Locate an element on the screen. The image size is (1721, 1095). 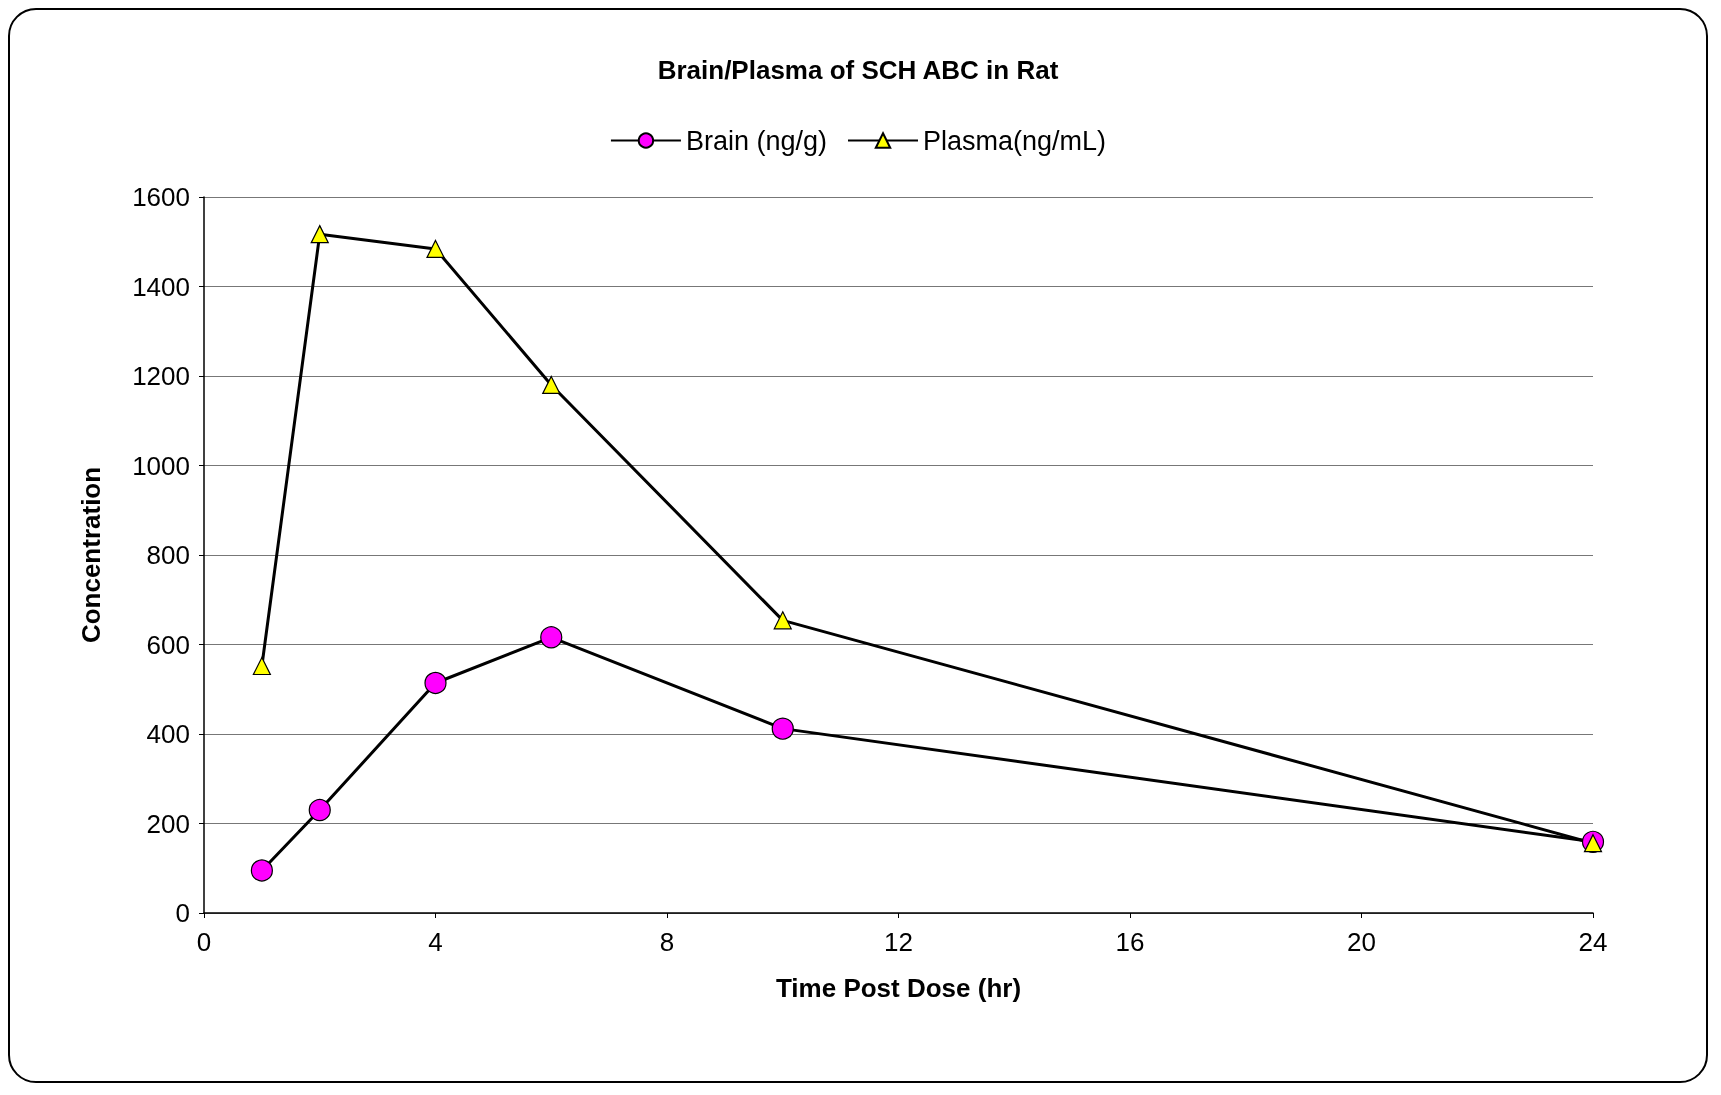
chart-title: Brain/Plasma of SCH ABC in Rat is located at coordinates (858, 70).